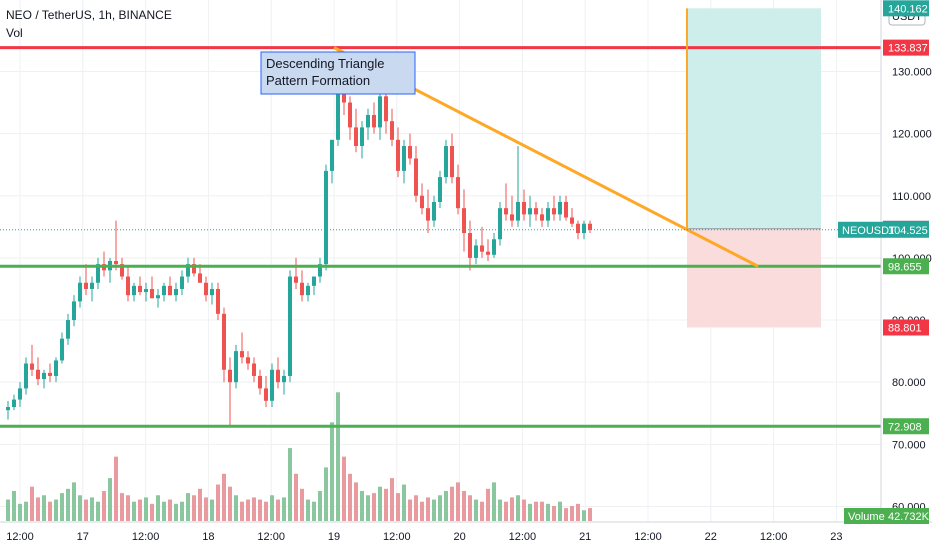 This screenshot has height=550, width=932. Describe the element at coordinates (754, 118) in the screenshot. I see `target-zone` at that location.